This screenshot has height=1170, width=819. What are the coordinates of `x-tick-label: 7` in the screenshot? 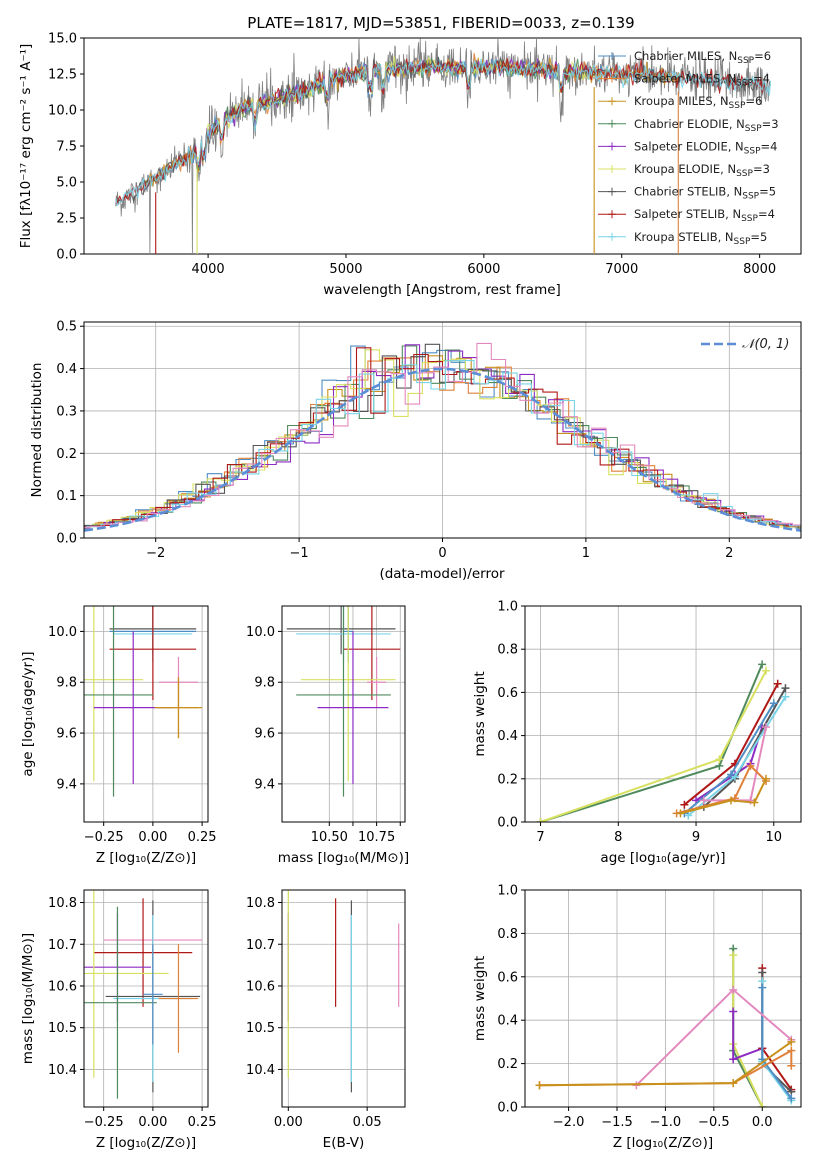 It's located at (540, 837).